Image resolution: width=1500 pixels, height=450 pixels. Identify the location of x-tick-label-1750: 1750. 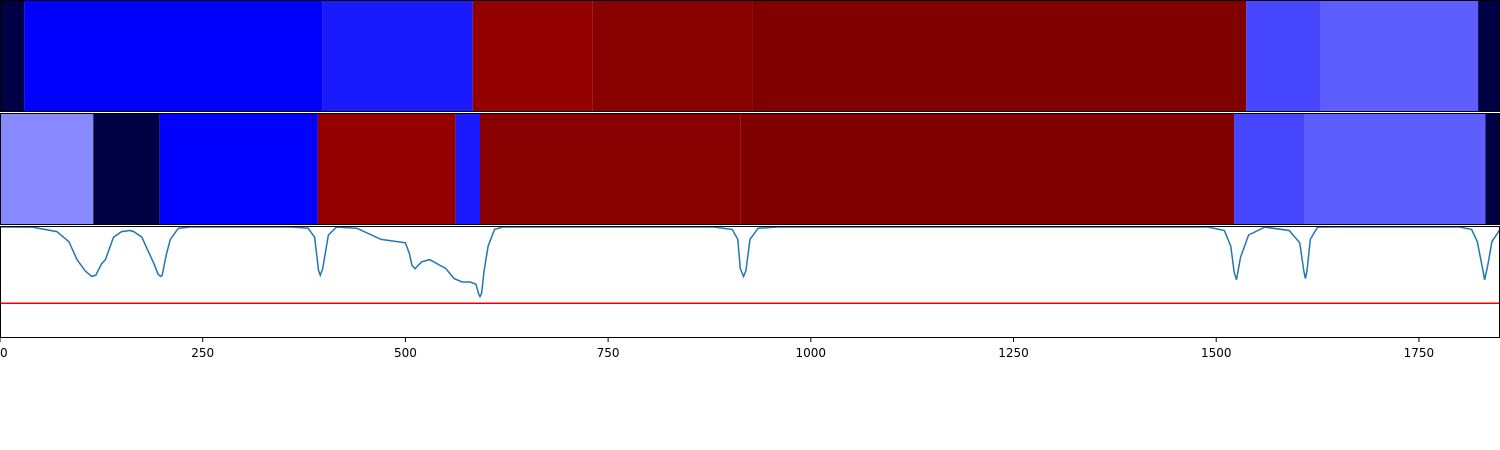
(1419, 353).